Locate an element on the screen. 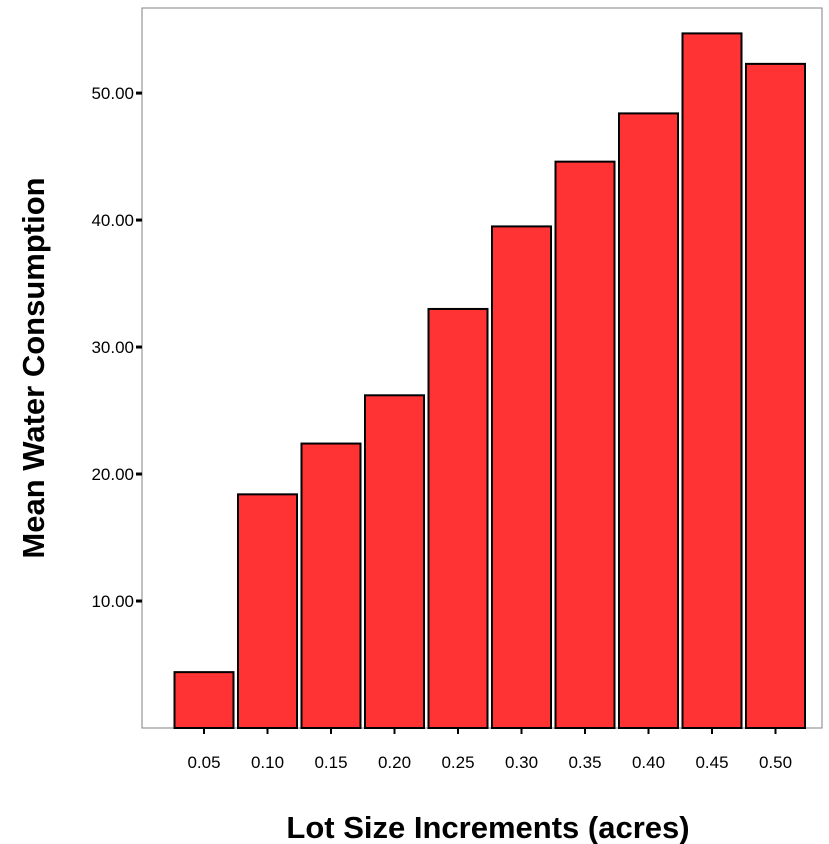 The height and width of the screenshot is (844, 829). y-axis-ticks: 10.00 20.00 30.00 40.00 50.00 is located at coordinates (116, 347).